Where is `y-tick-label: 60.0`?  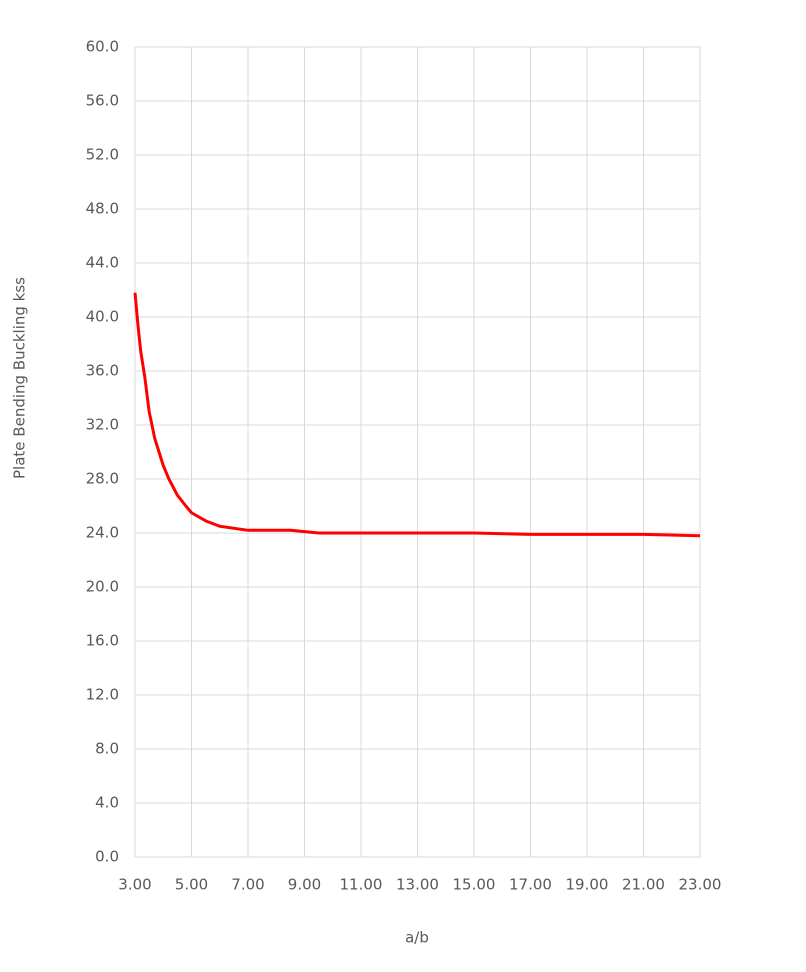
y-tick-label: 60.0 is located at coordinates (102, 47).